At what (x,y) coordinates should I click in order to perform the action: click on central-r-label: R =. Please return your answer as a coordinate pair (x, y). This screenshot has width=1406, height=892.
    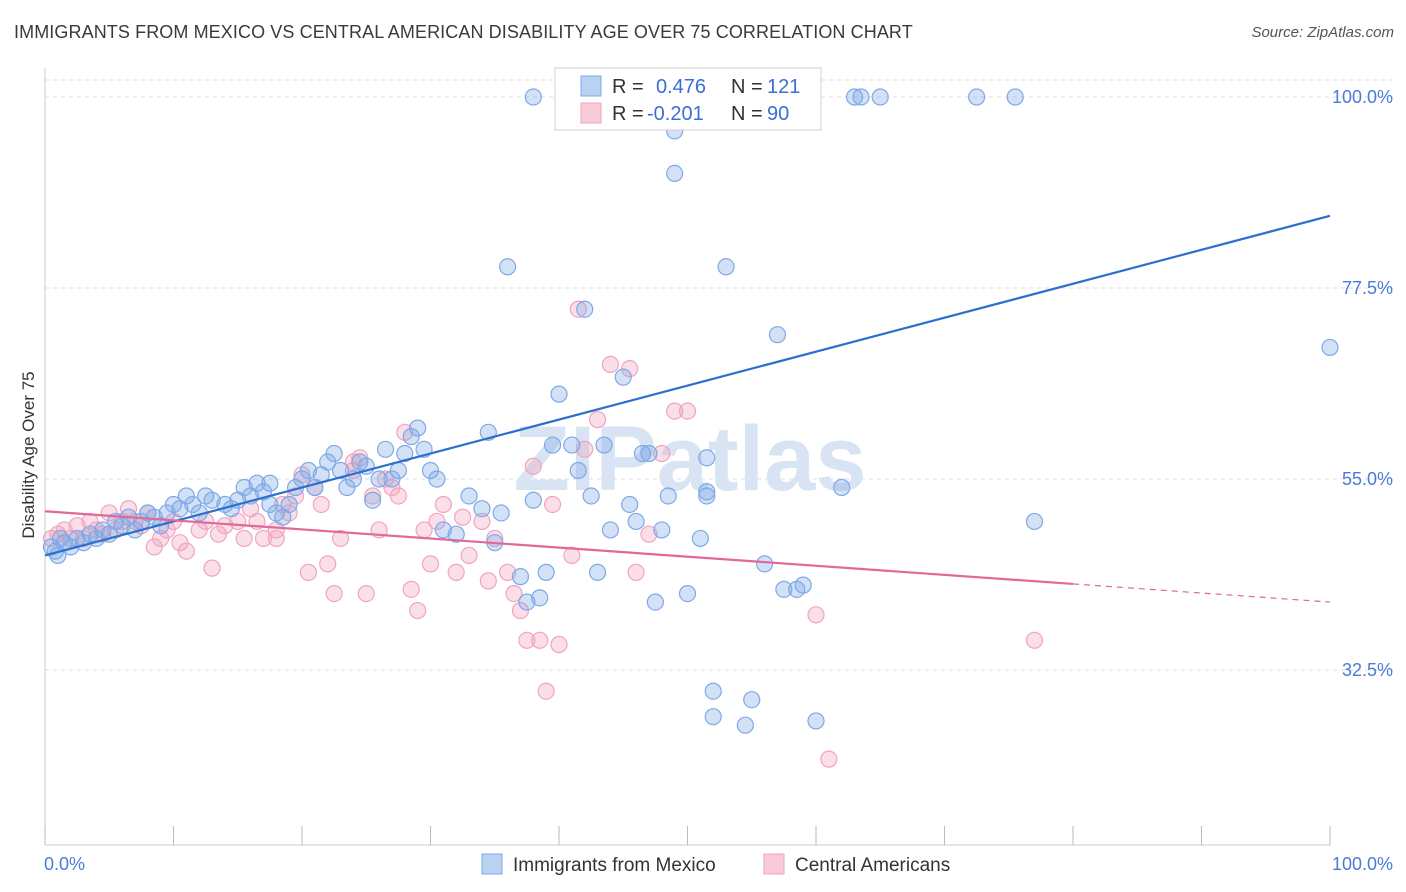
    Looking at the image, I should click on (628, 114).